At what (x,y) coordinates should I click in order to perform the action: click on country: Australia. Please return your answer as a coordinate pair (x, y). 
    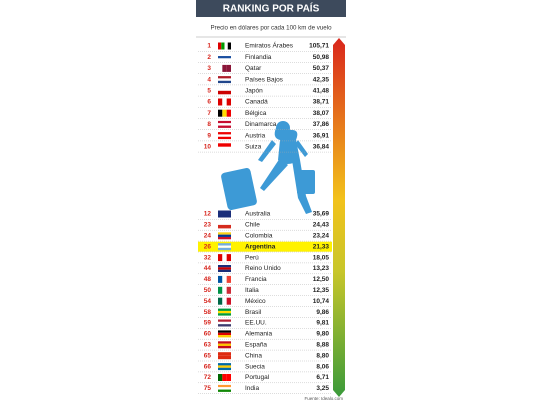
    Looking at the image, I should click on (258, 214).